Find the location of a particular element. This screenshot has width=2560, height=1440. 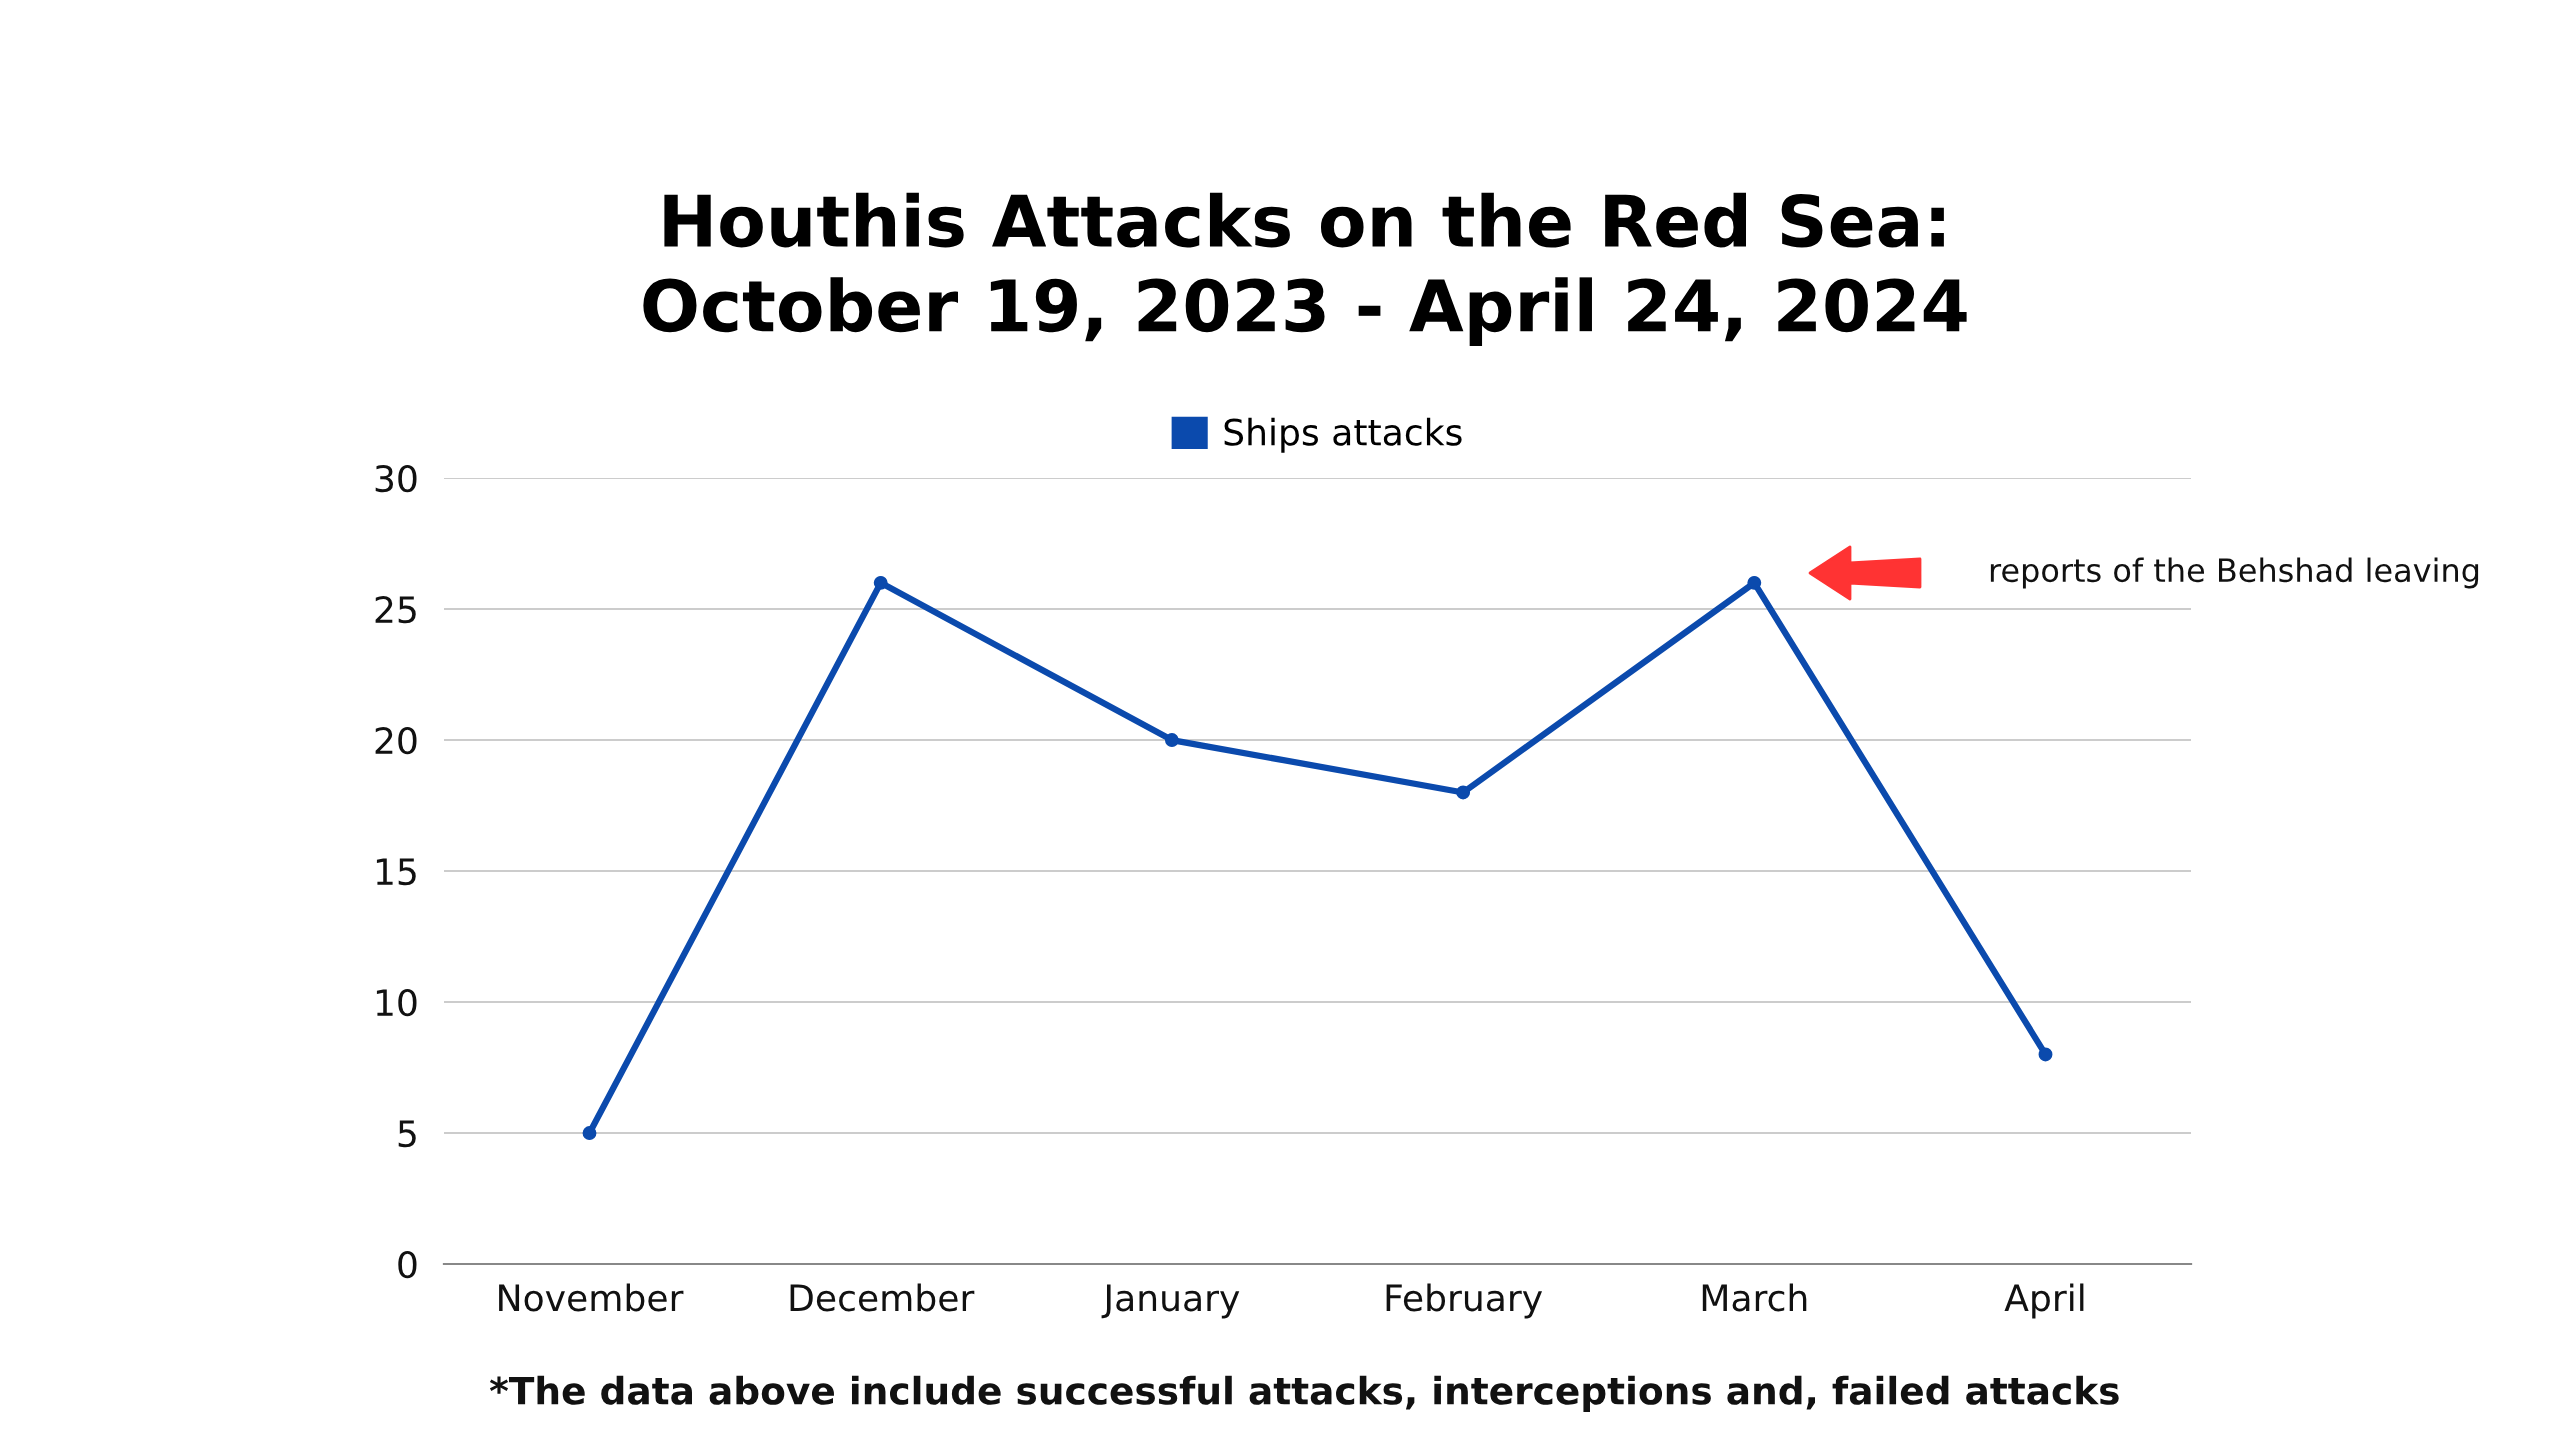

text: *The data above include successful attacks, interceptions and, failed attacks is located at coordinates (1304, 1394).